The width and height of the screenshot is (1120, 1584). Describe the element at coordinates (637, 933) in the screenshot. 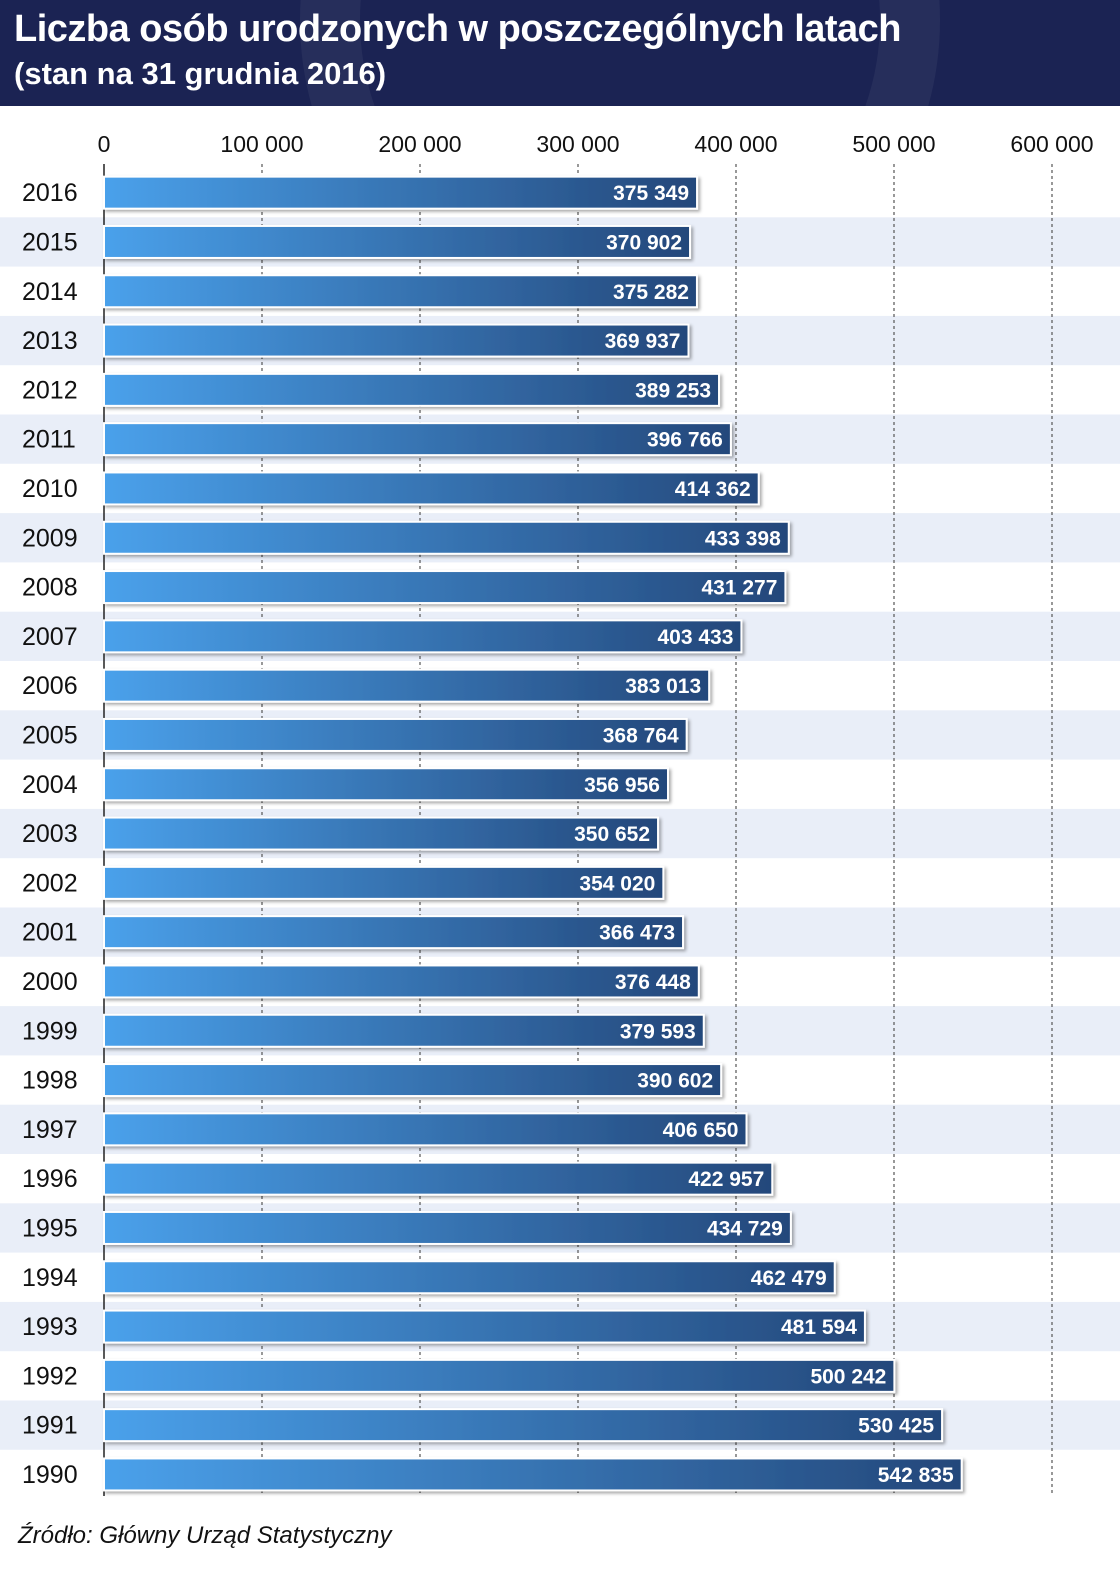

I see `bar-value-label: 366 473` at that location.